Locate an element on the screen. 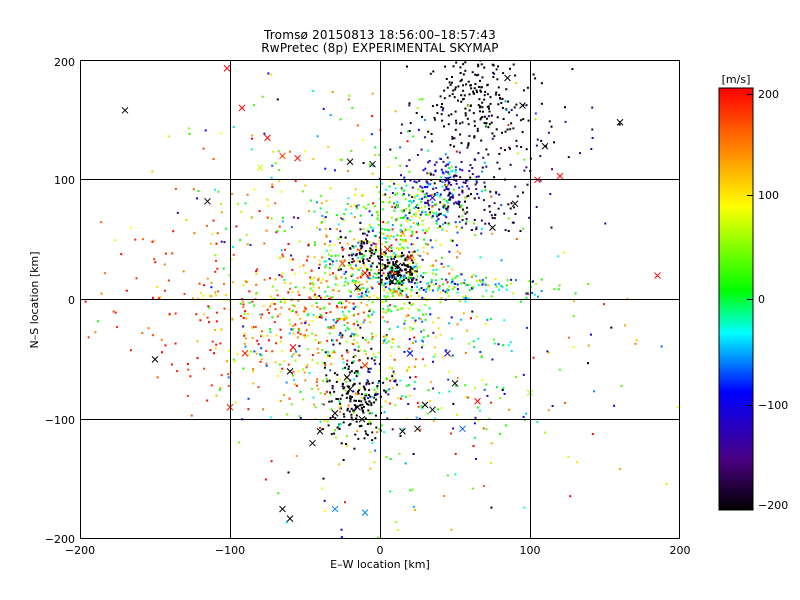  colorbar-tick-label: 0 is located at coordinates (761, 299).